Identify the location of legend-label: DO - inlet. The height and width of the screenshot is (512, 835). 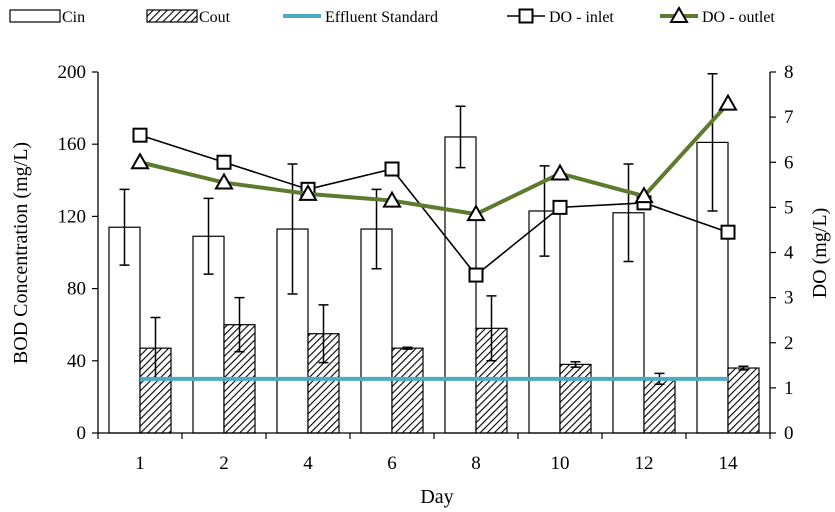
(581, 17).